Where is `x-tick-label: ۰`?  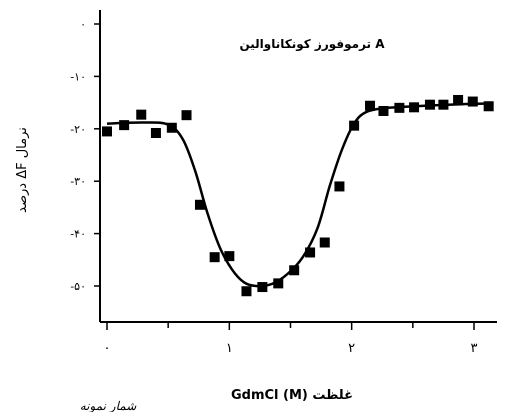 x-tick-label: ۰ is located at coordinates (107, 348).